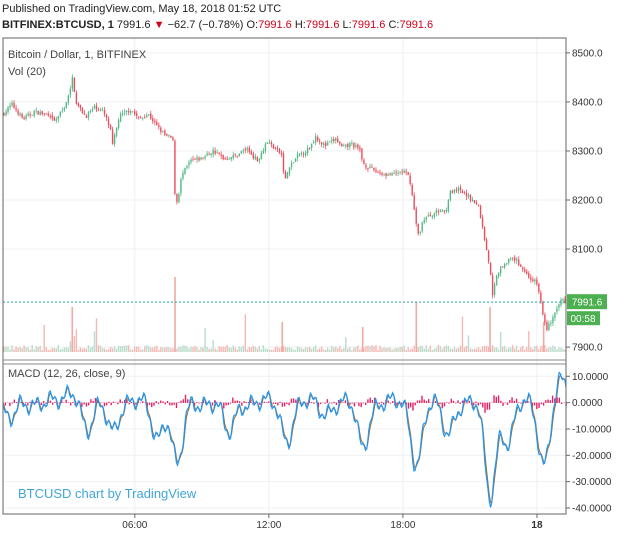 The width and height of the screenshot is (633, 537). Describe the element at coordinates (590, 377) in the screenshot. I see `macd-y-tick-label: 10.0000` at that location.